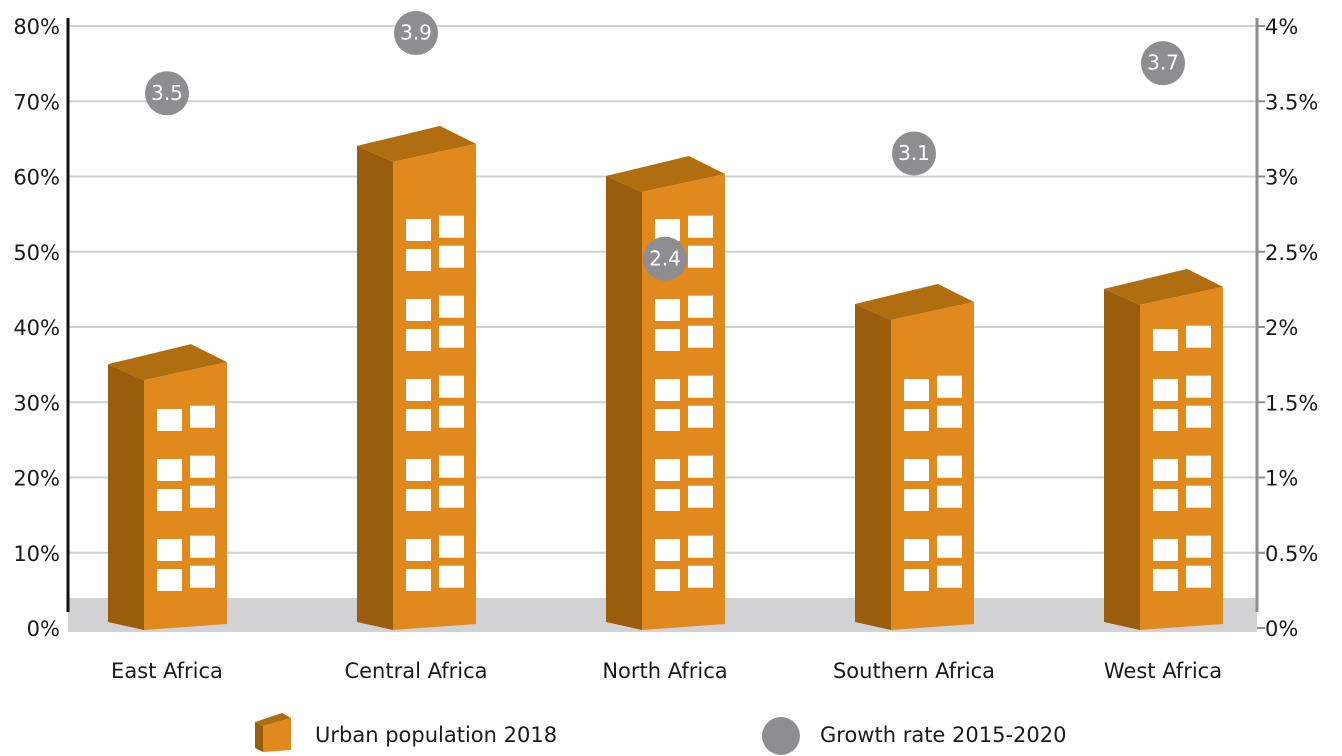 This screenshot has width=1342, height=756. What do you see at coordinates (43, 629) in the screenshot?
I see `y-tick-label: 0%` at bounding box center [43, 629].